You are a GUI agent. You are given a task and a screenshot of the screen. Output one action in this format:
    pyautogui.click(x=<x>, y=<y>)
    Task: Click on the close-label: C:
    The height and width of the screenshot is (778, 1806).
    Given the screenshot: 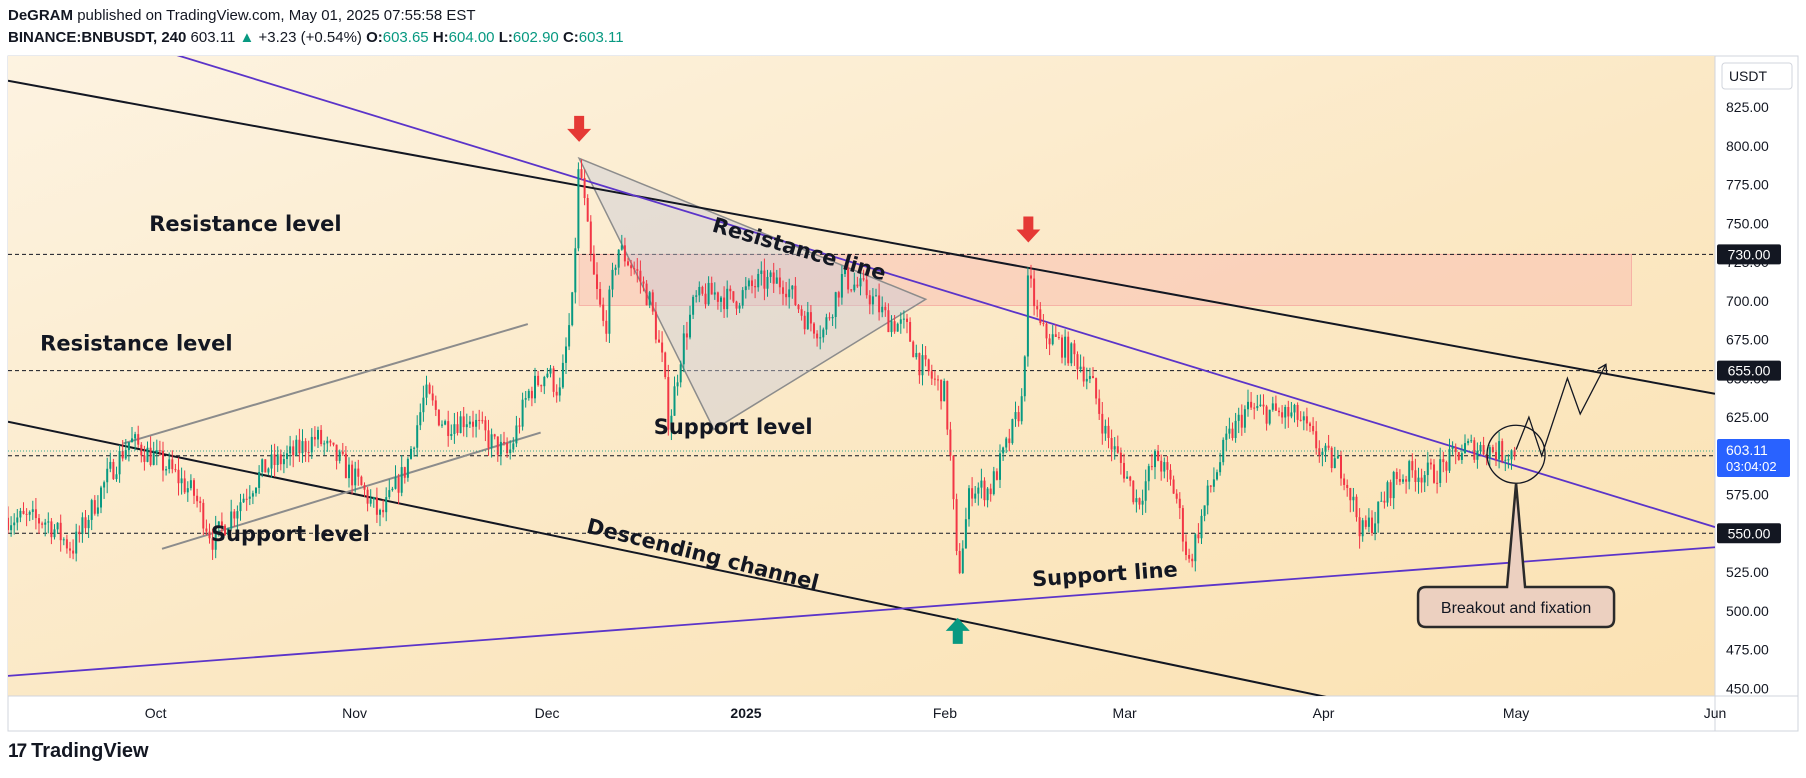 What is the action you would take?
    pyautogui.click(x=570, y=37)
    